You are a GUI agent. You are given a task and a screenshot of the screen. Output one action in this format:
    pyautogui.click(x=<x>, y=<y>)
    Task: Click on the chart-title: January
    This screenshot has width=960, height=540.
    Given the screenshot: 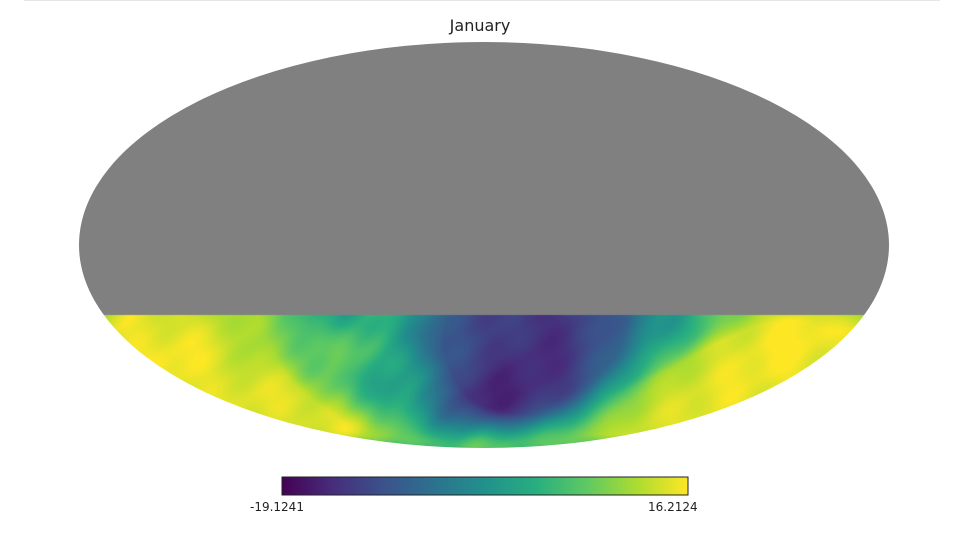 What is the action you would take?
    pyautogui.click(x=480, y=25)
    